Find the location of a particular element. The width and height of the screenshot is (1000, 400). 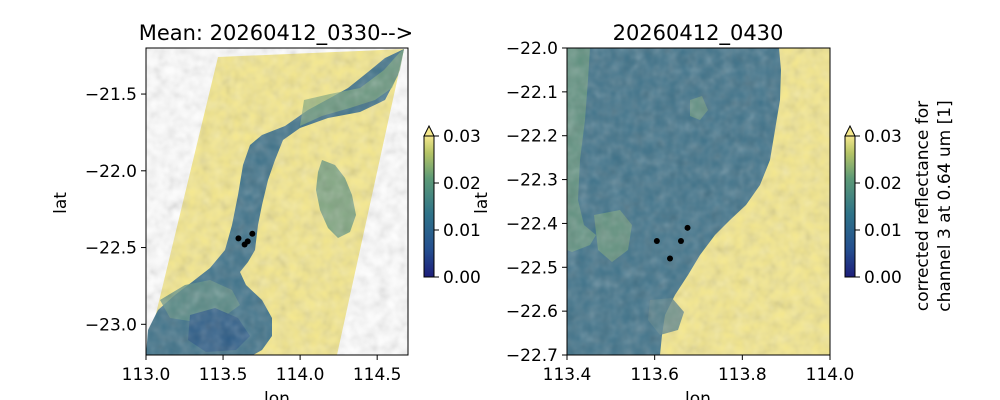

chart-1-xtick-label: 113.0 is located at coordinates (146, 375).